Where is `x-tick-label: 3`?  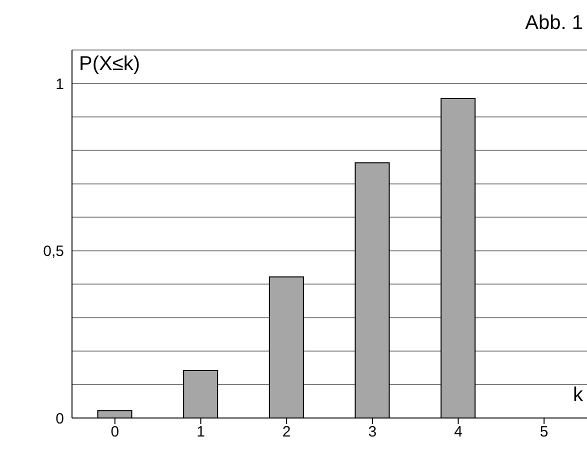 x-tick-label: 3 is located at coordinates (372, 432).